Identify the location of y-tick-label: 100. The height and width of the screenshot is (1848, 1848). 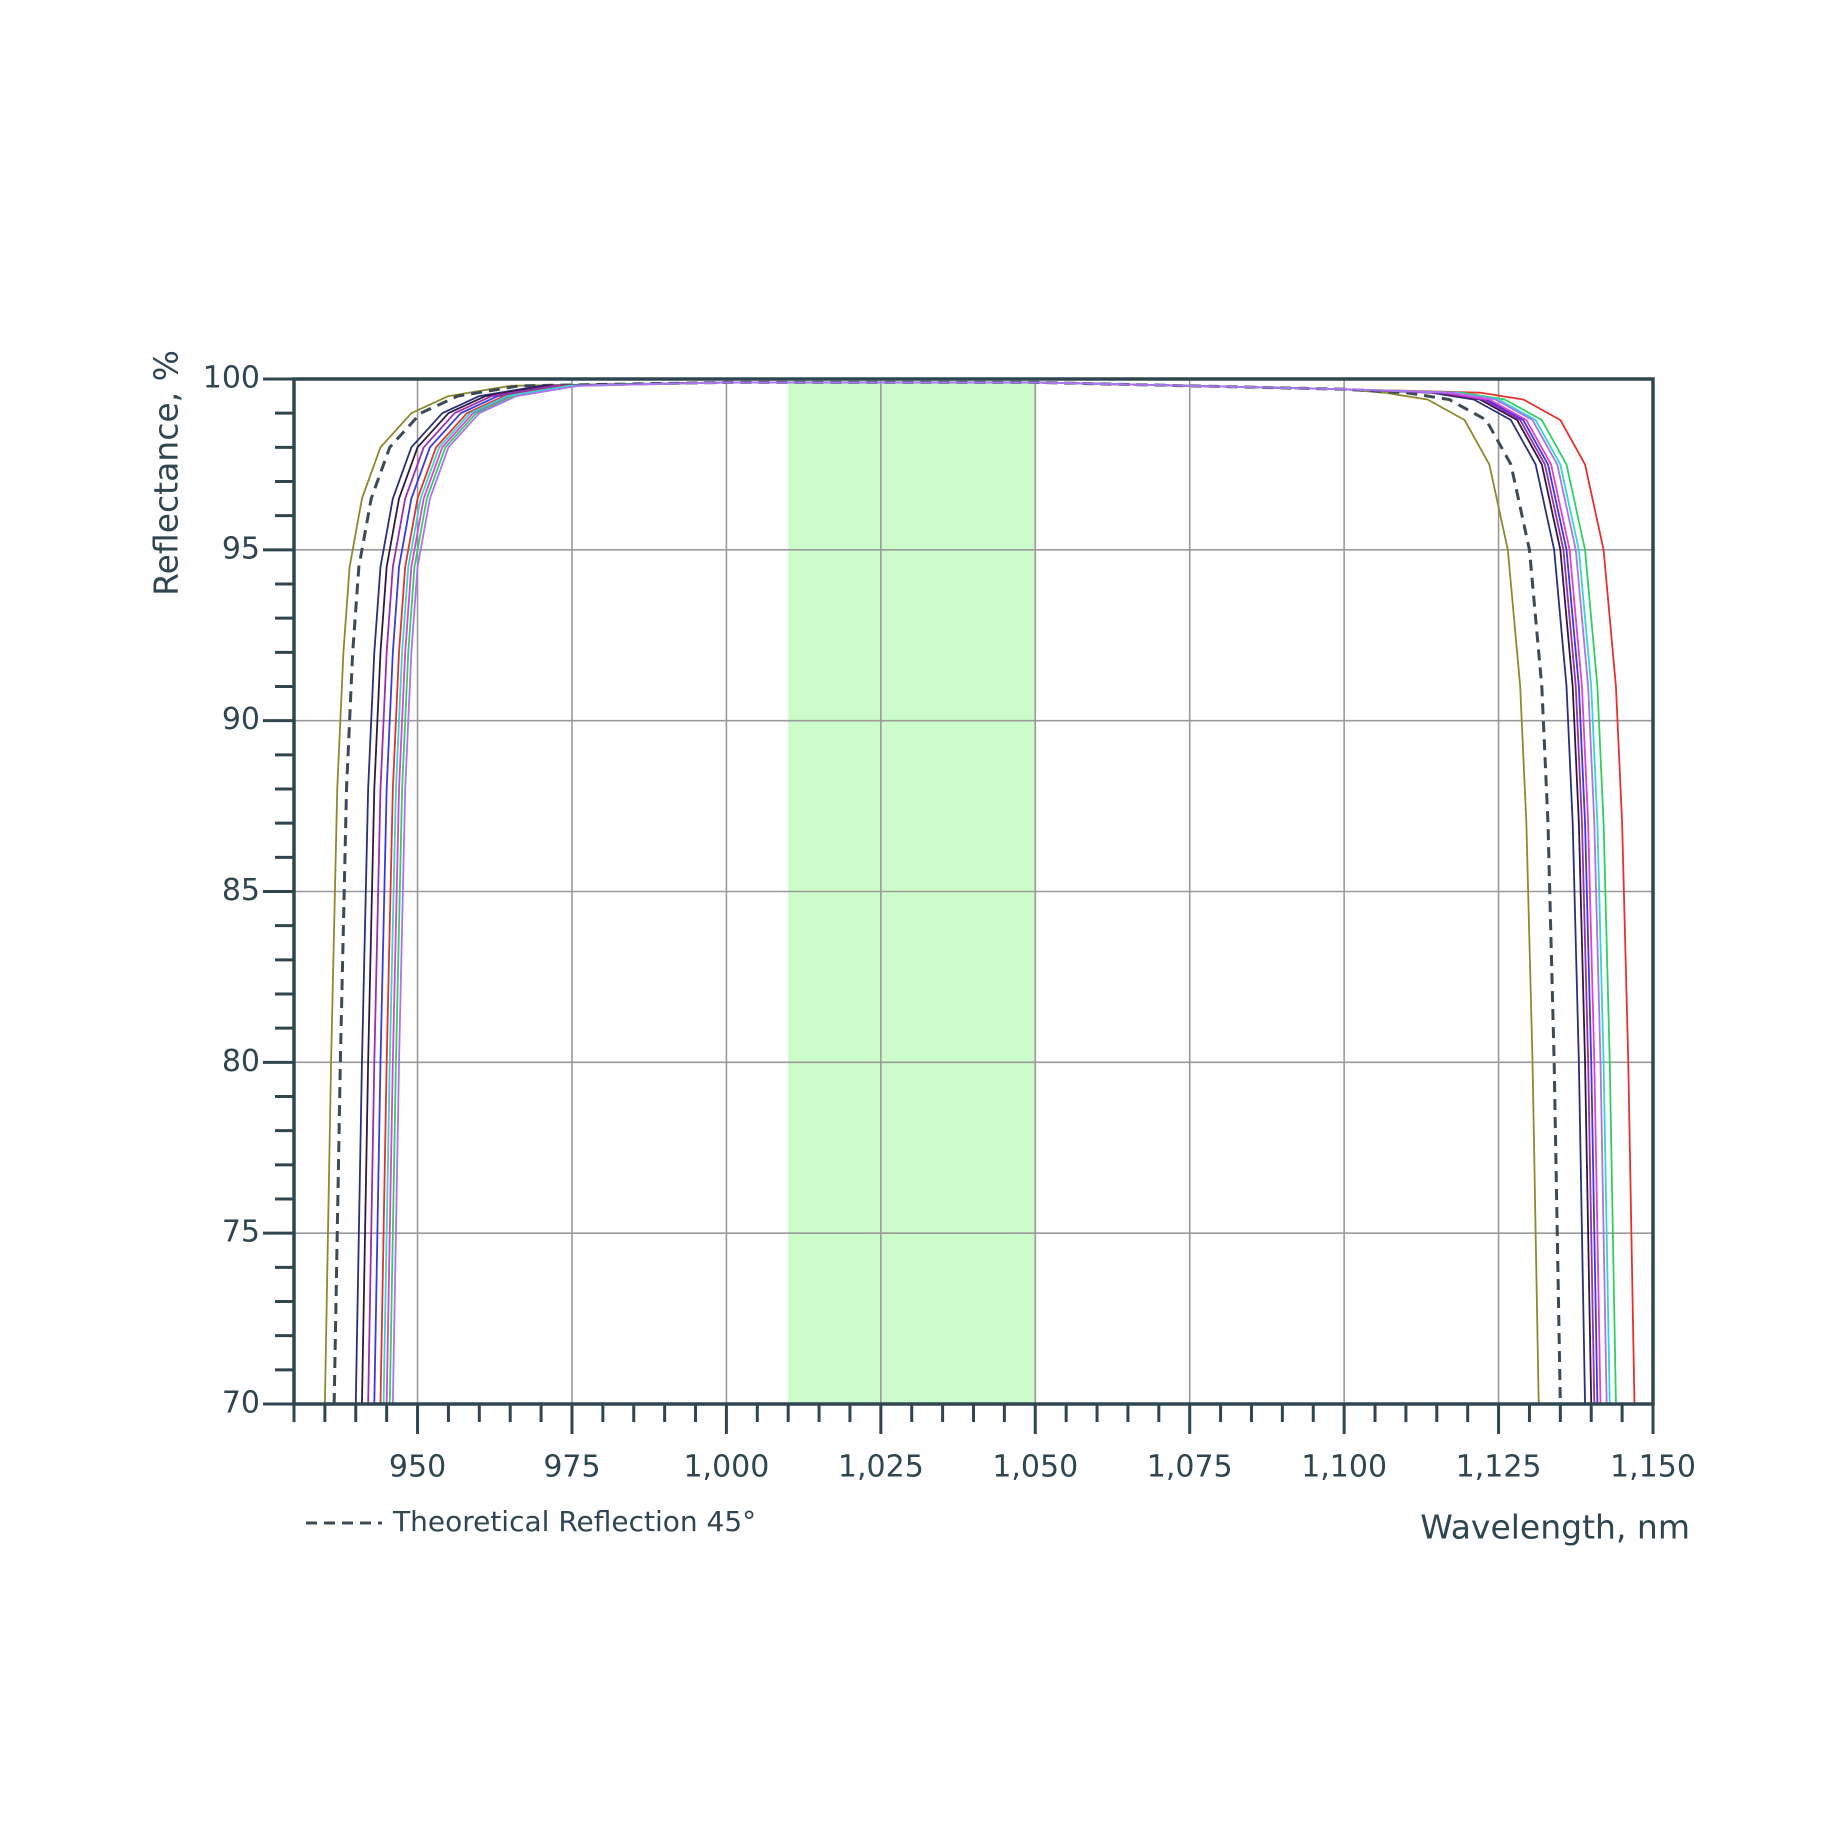
(231, 378).